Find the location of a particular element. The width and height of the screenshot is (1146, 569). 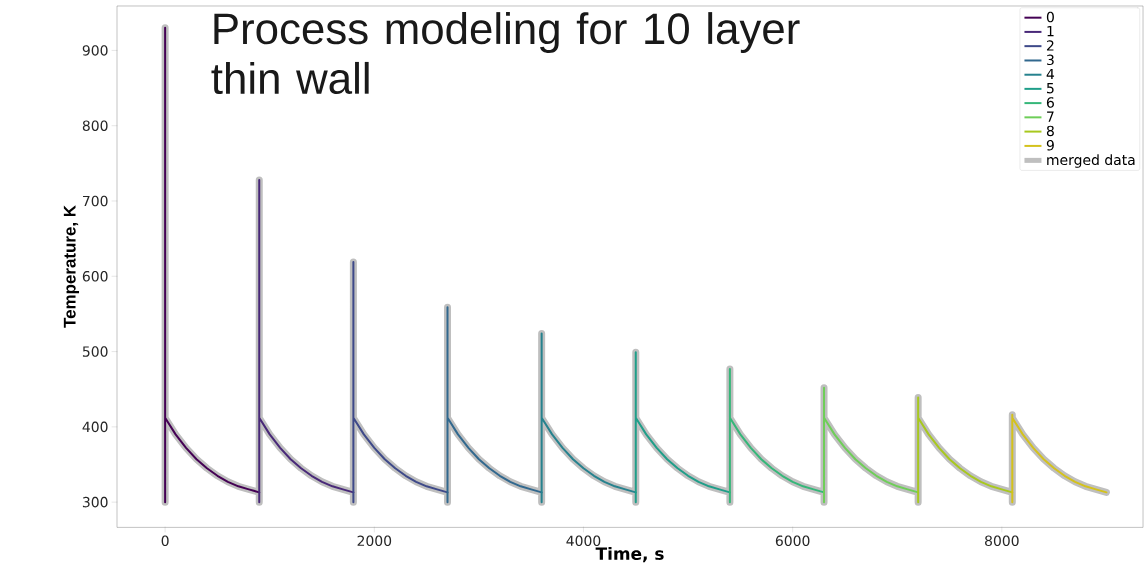

y-tick-label: 300 is located at coordinates (95, 502).